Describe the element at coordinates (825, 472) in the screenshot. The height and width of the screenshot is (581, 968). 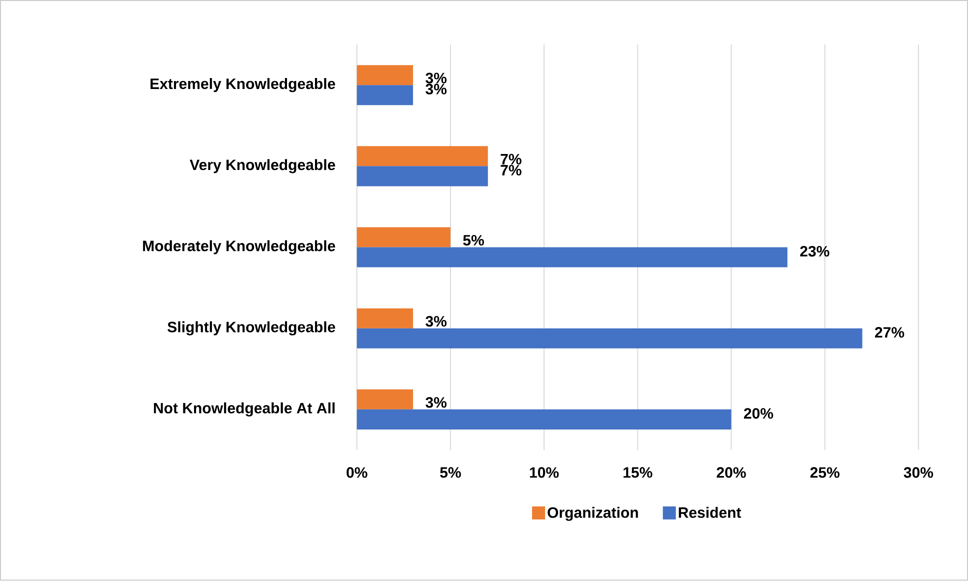
I see `x-tick-label: 25%` at that location.